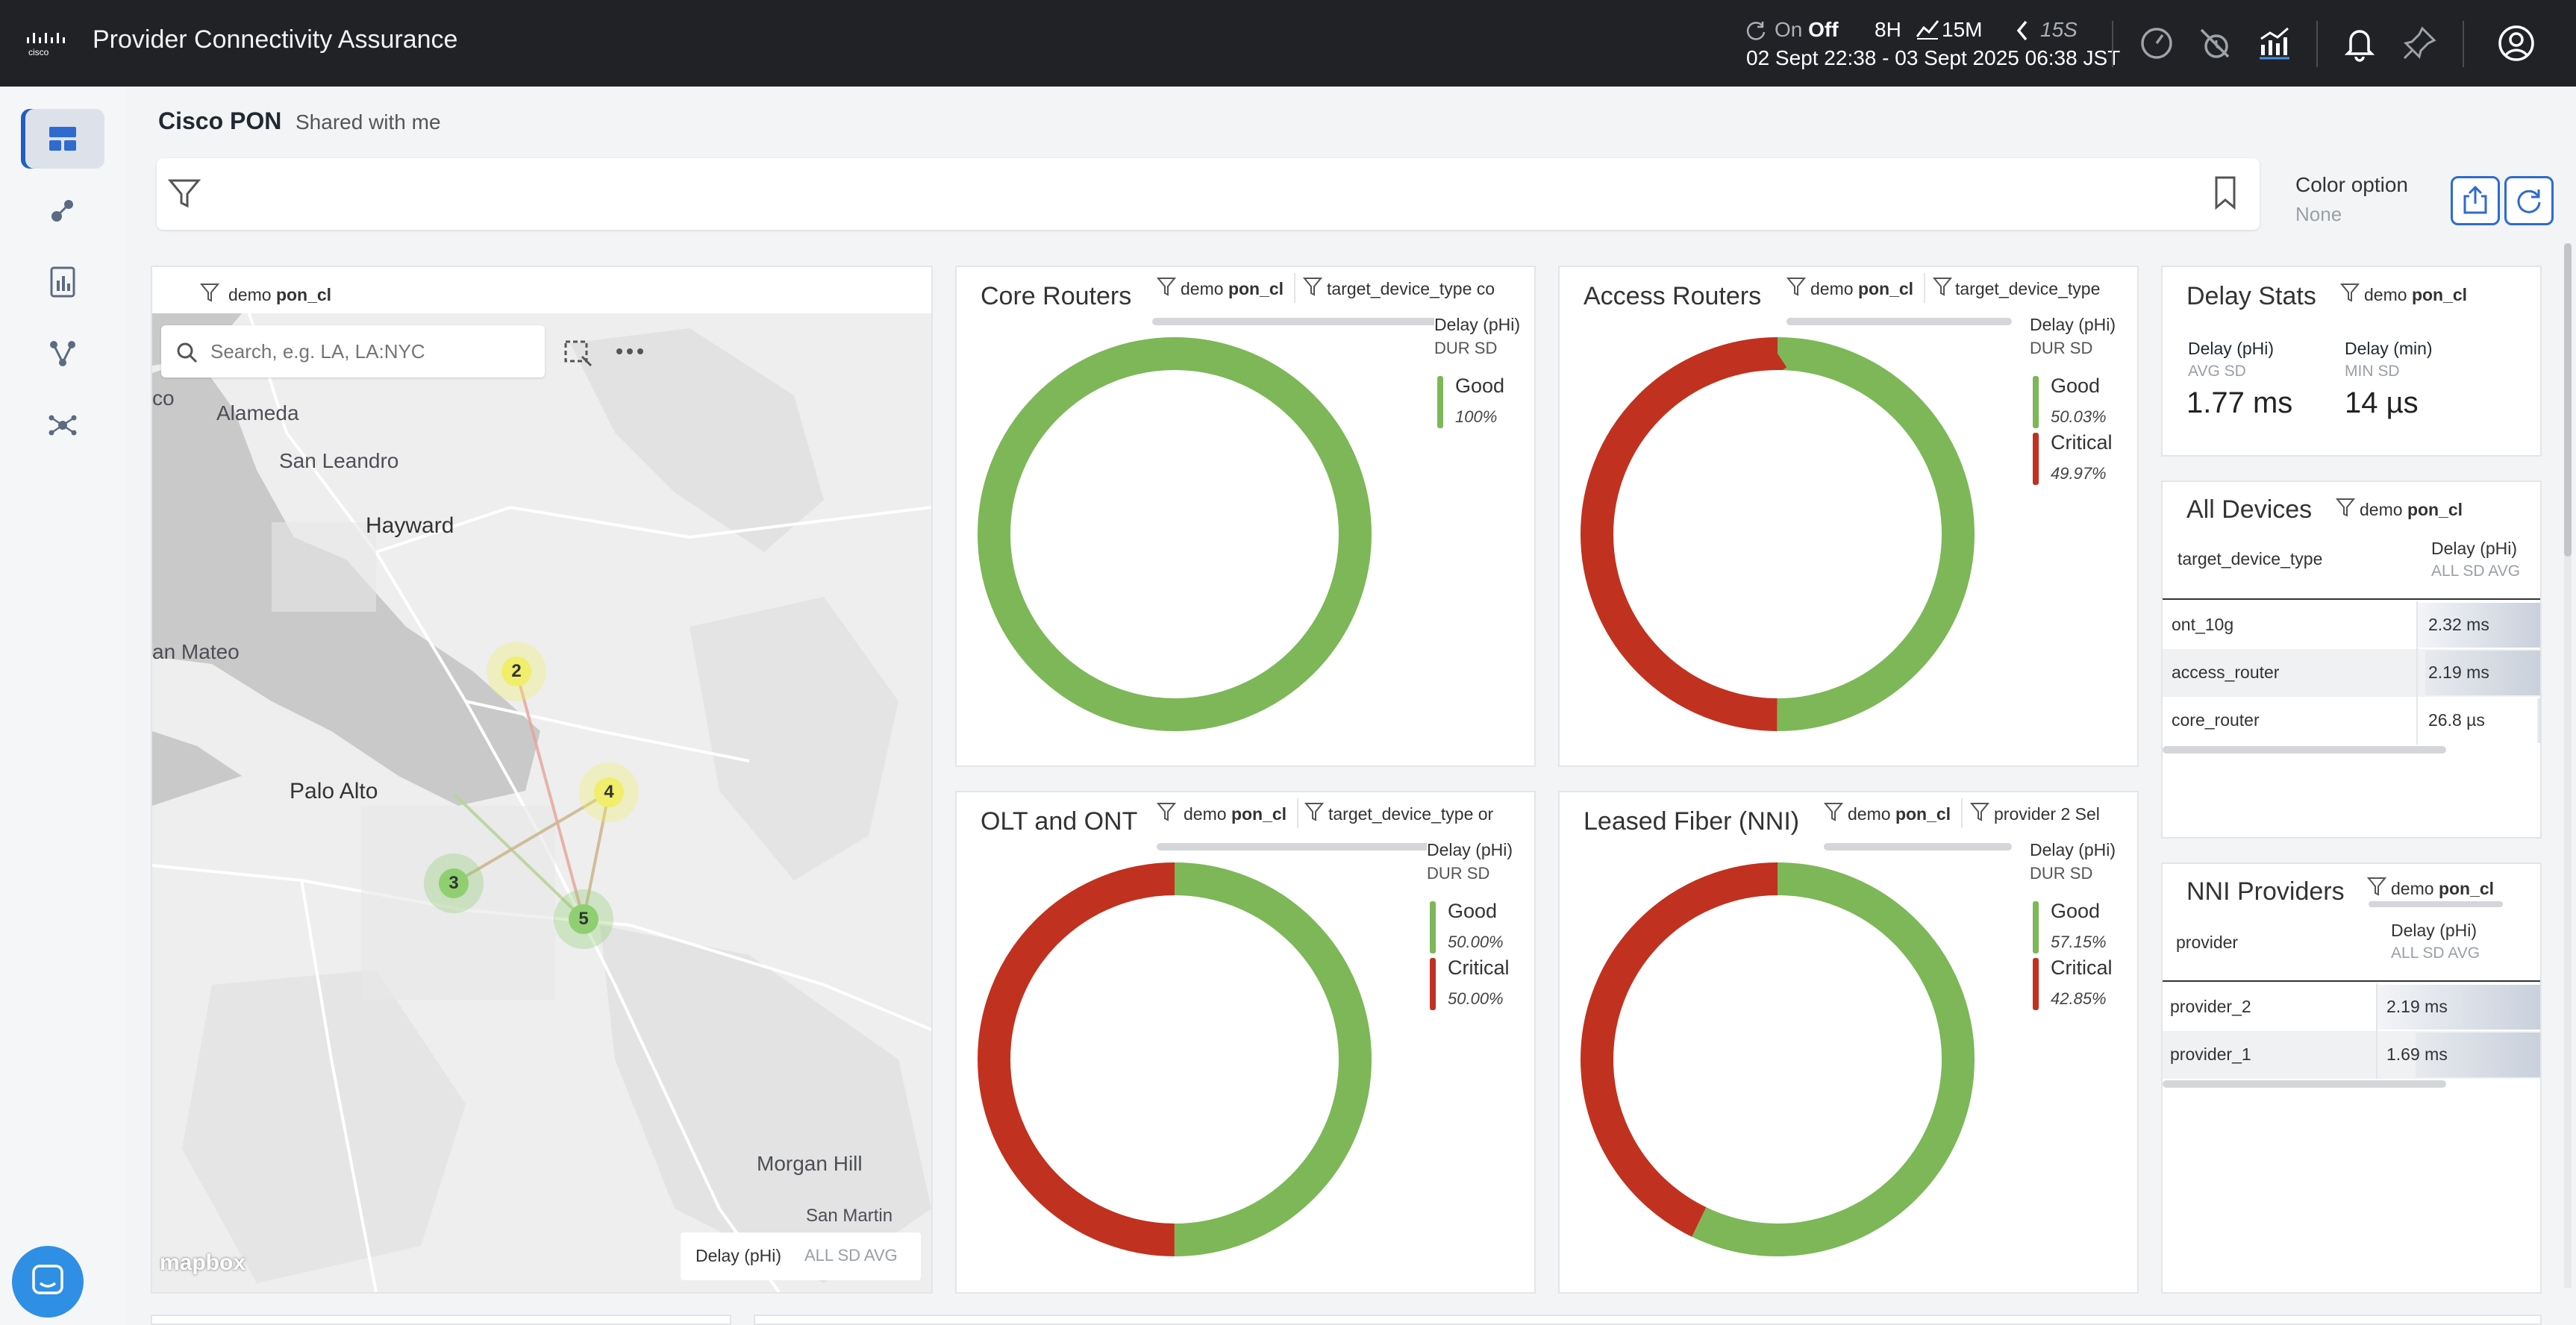  What do you see at coordinates (2568, 765) in the screenshot?
I see `page-scrollbar` at bounding box center [2568, 765].